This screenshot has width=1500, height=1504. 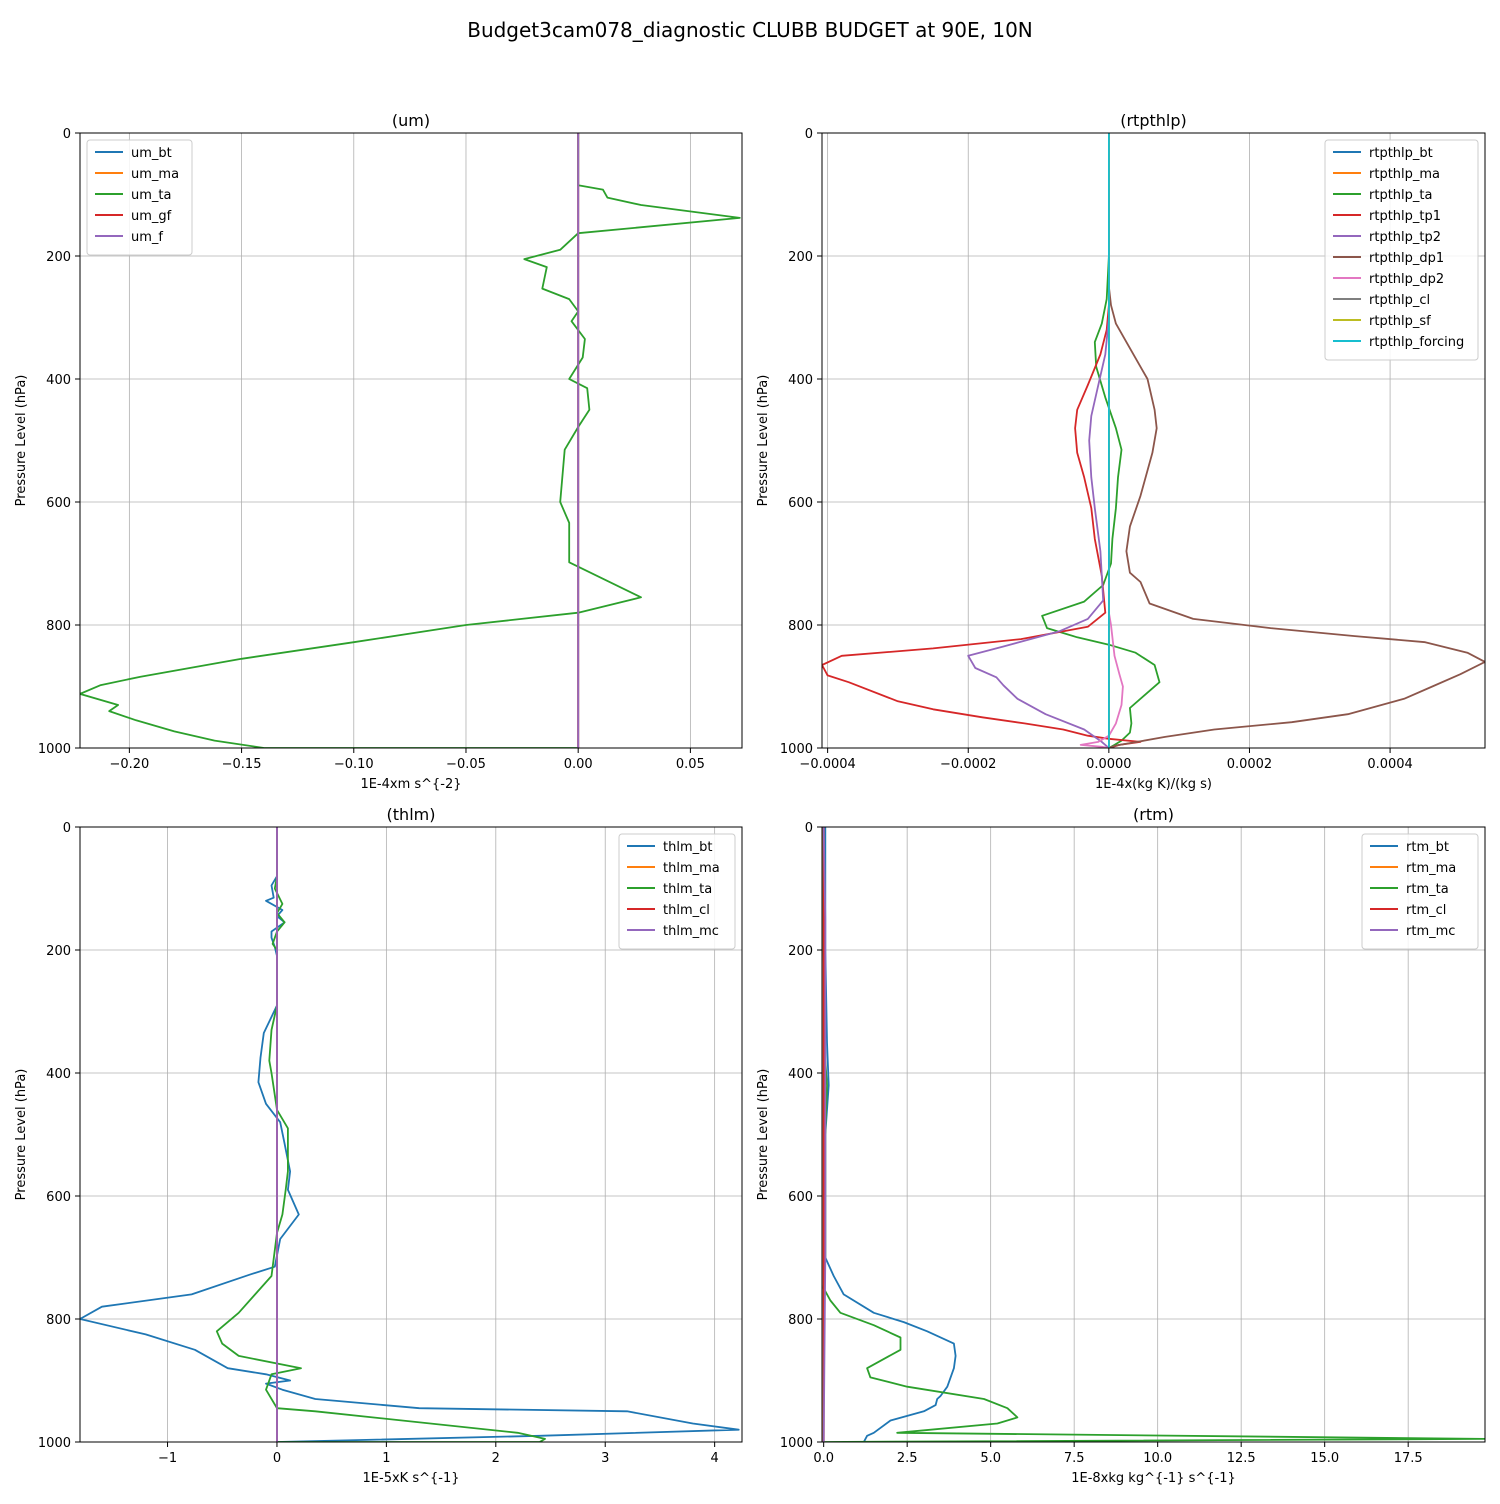 What do you see at coordinates (129, 764) in the screenshot?
I see `x-tick-label: −0.20` at bounding box center [129, 764].